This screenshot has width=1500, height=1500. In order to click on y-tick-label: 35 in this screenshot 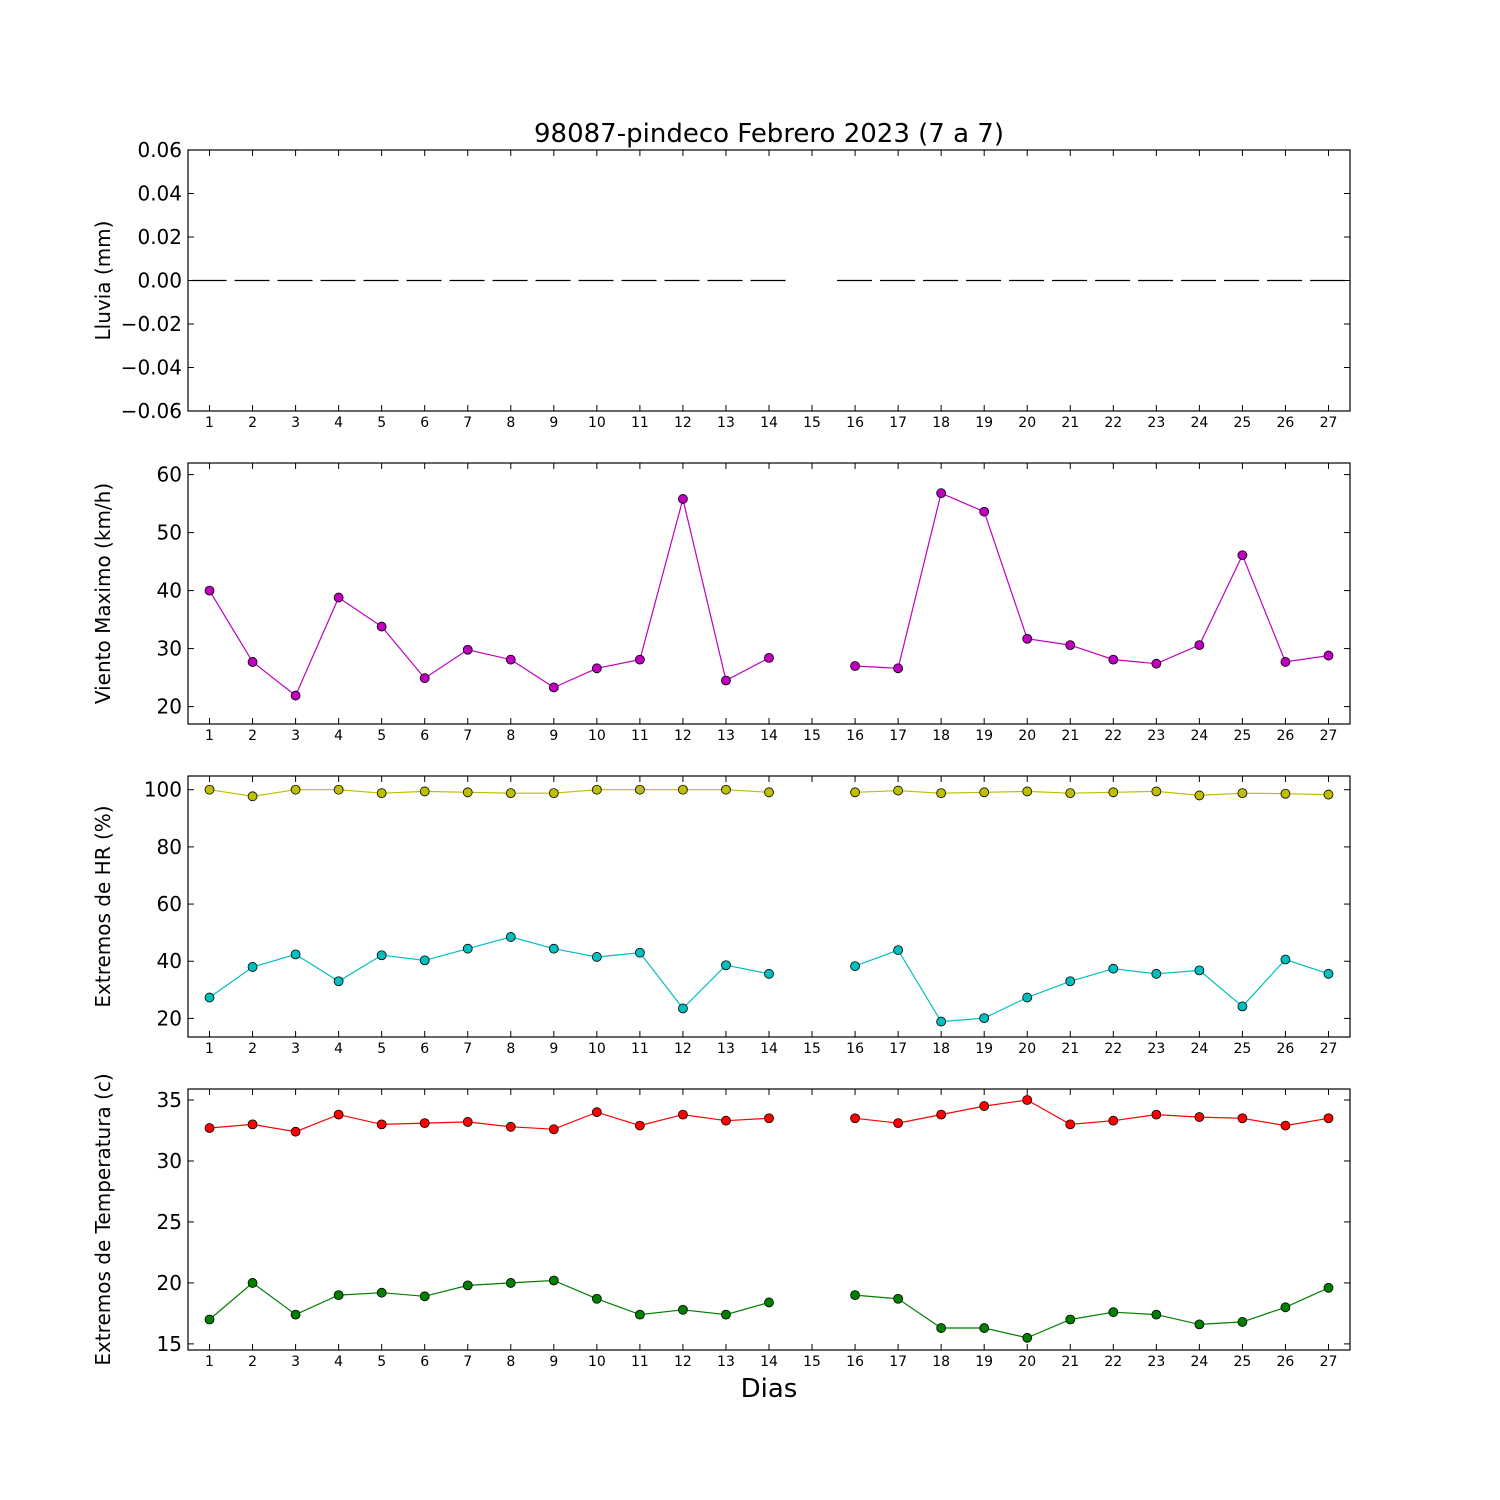, I will do `click(169, 1100)`.